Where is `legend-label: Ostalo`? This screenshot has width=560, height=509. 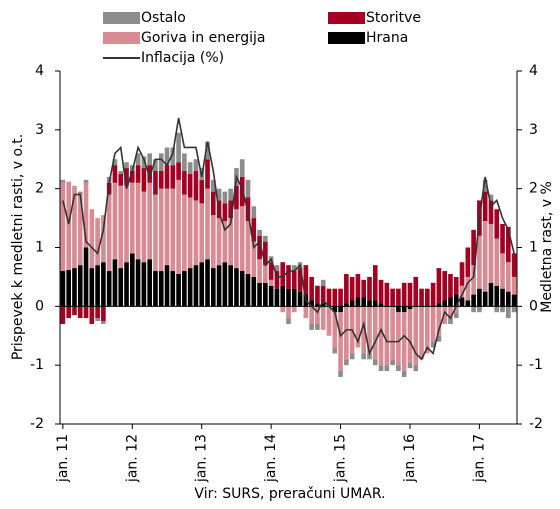 legend-label: Ostalo is located at coordinates (163, 18).